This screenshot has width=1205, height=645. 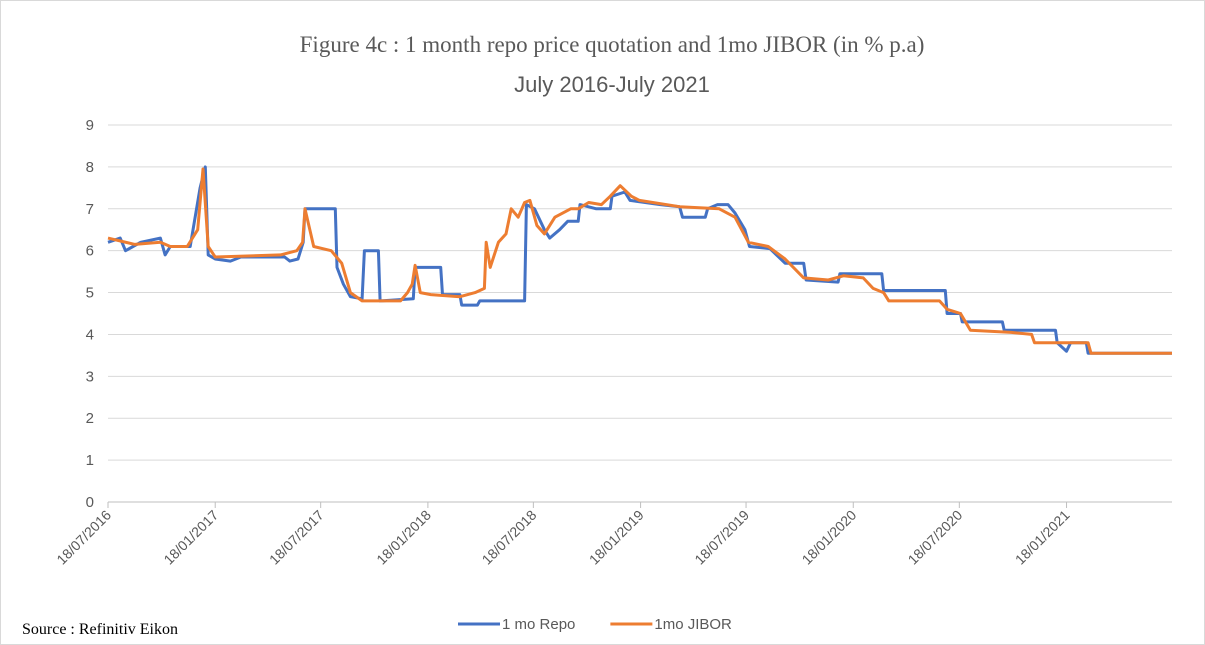 I want to click on y-tick-label: 8, so click(x=90, y=167).